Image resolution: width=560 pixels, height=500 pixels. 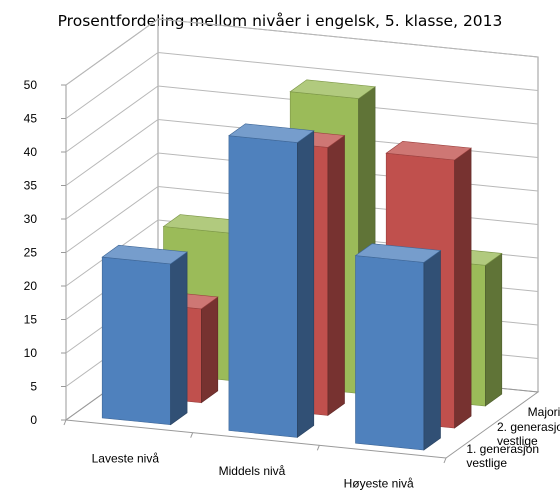 I want to click on category-label: Laveste nivå, so click(x=126, y=458).